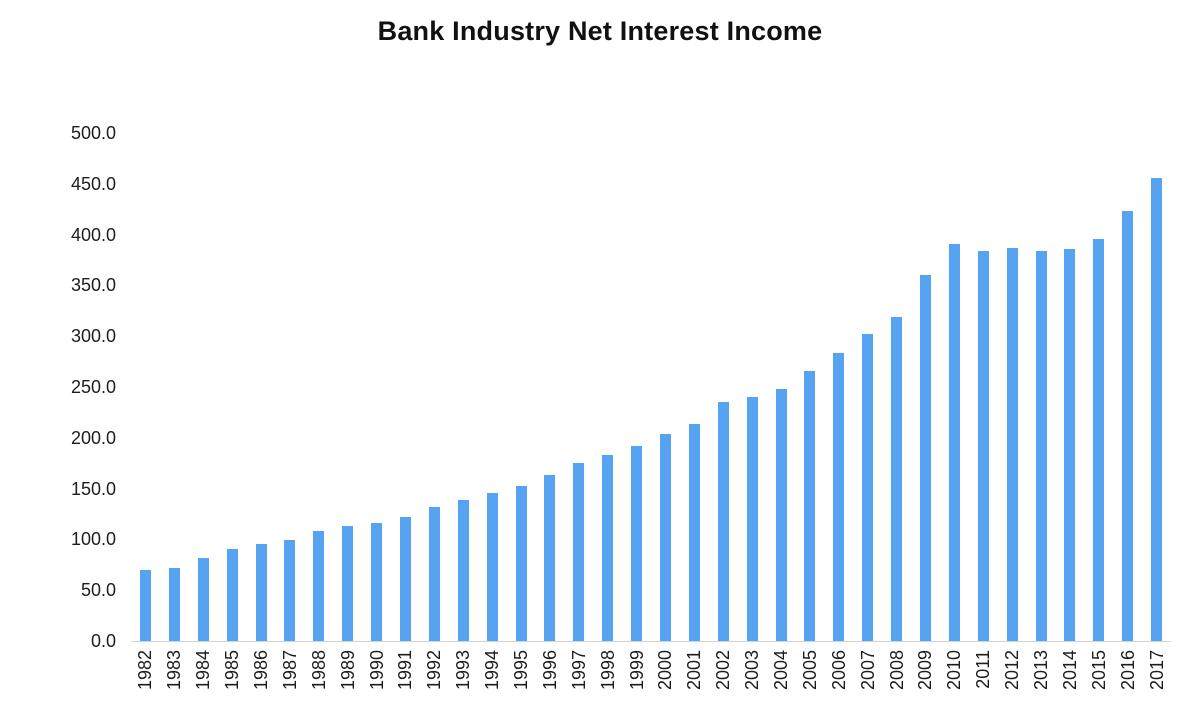 The width and height of the screenshot is (1200, 719). What do you see at coordinates (1127, 670) in the screenshot?
I see `x-tick-label: 2016` at bounding box center [1127, 670].